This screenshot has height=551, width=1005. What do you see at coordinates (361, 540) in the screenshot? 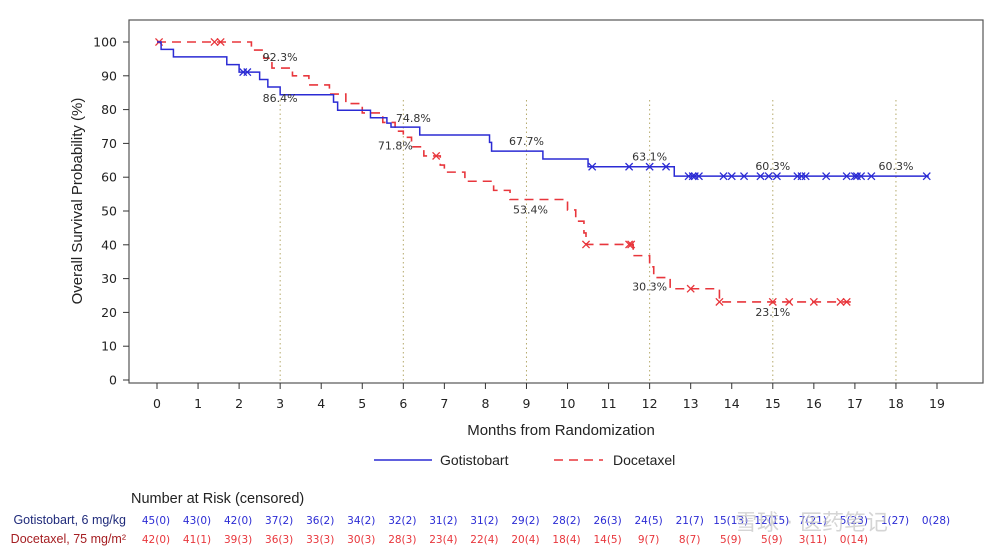
I see `risk-value-docetaxel: 30(3)` at bounding box center [361, 540].